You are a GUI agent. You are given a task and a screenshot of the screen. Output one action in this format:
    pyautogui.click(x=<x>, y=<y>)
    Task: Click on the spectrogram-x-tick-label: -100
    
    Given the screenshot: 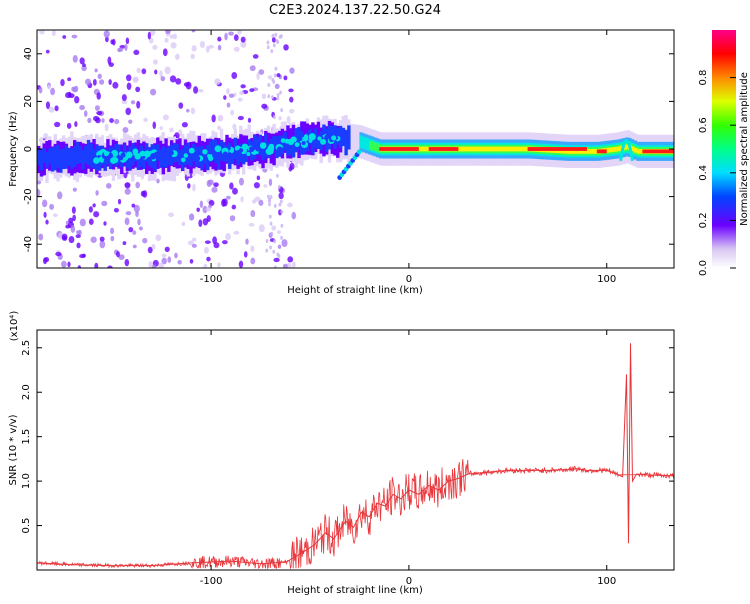 What is the action you would take?
    pyautogui.click(x=211, y=279)
    